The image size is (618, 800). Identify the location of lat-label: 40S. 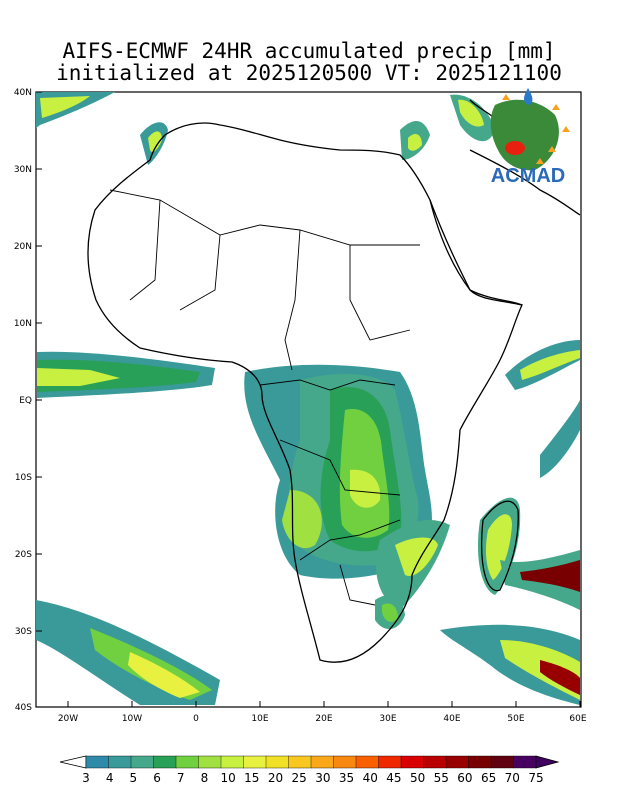
(23, 708).